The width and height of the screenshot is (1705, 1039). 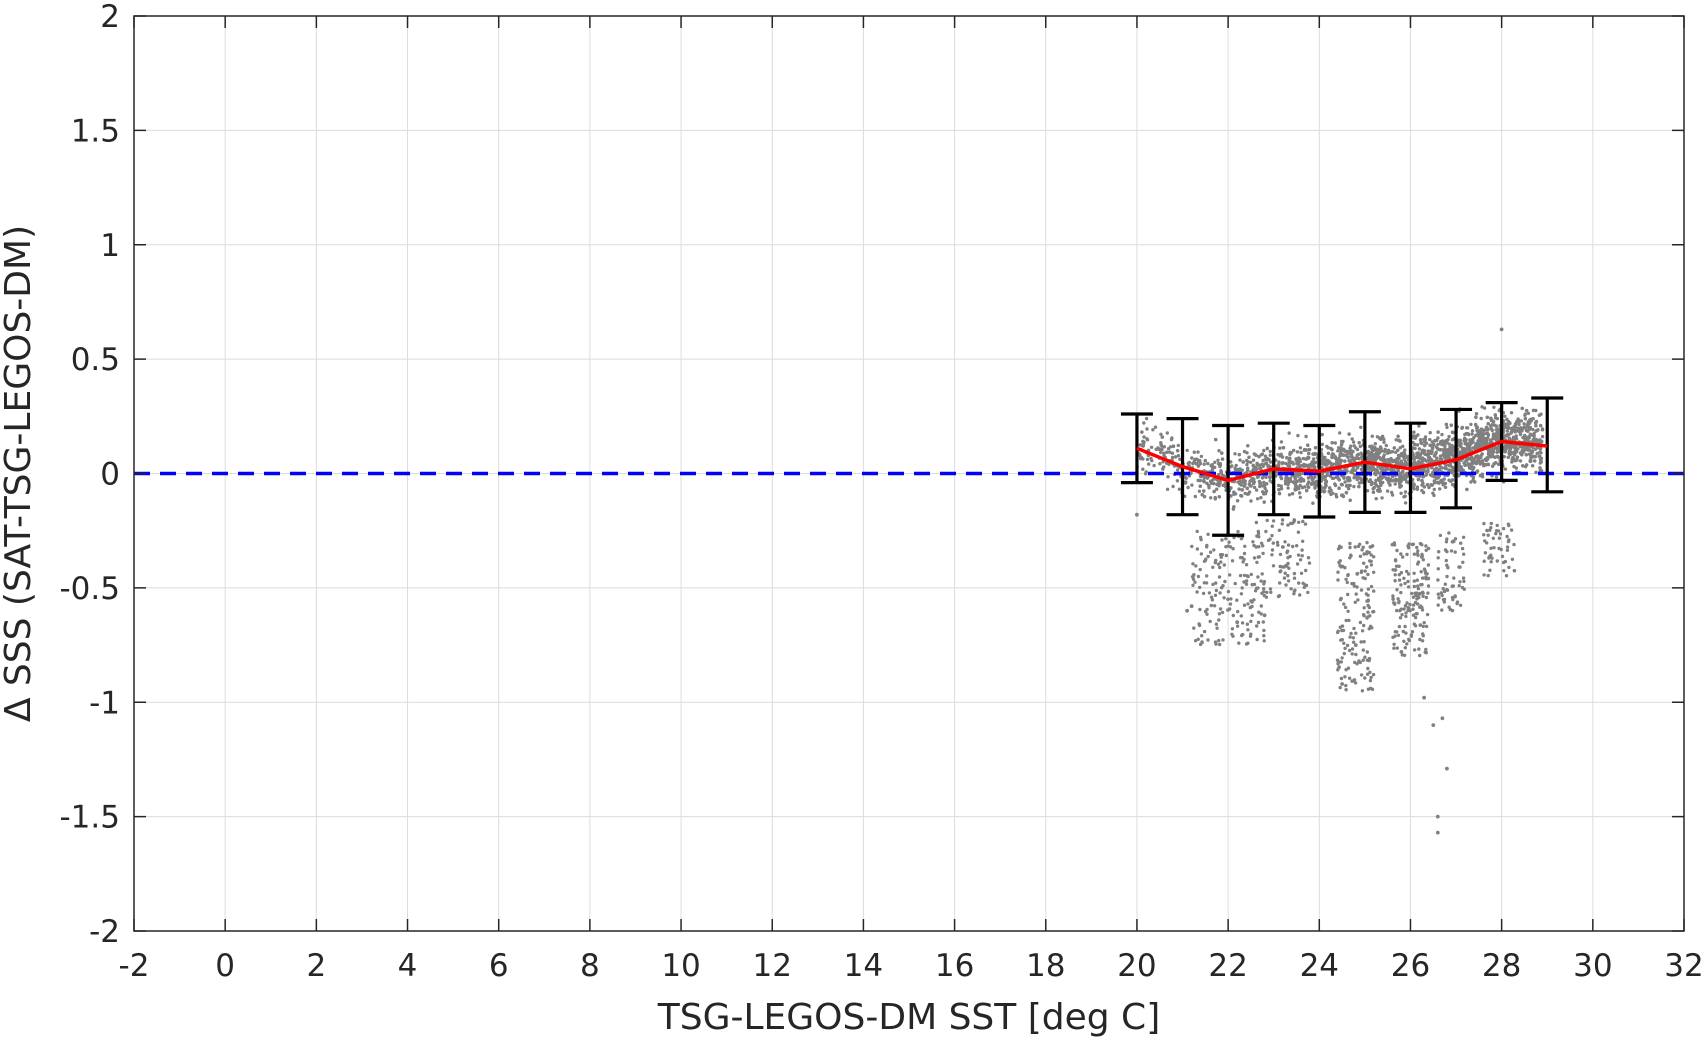 I want to click on y-tick-label: -1.5, so click(x=90, y=818).